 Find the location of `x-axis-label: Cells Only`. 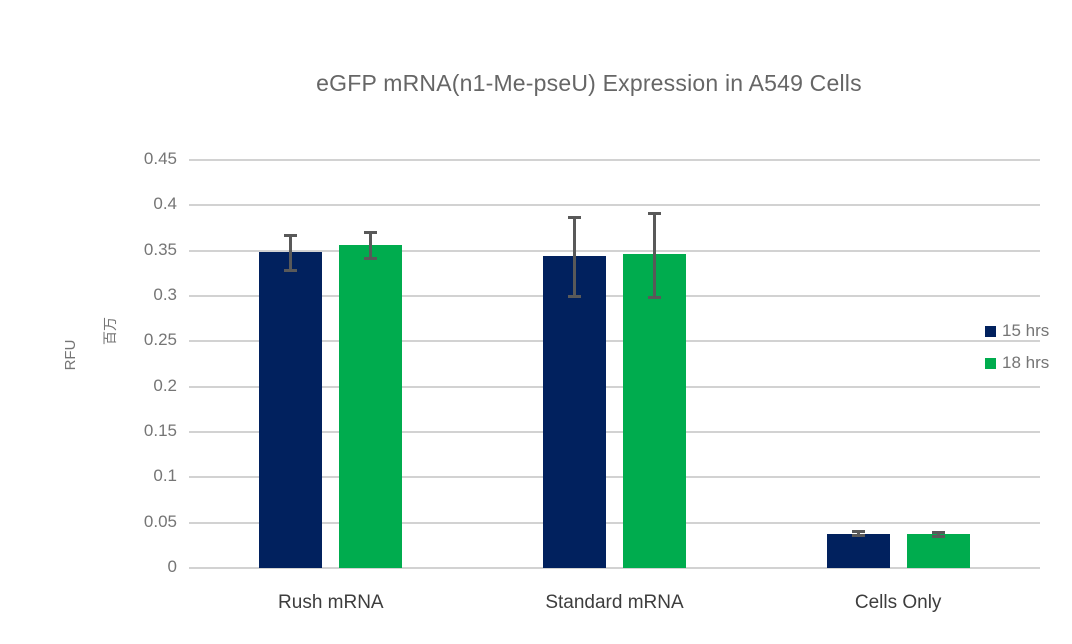

x-axis-label: Cells Only is located at coordinates (898, 602).